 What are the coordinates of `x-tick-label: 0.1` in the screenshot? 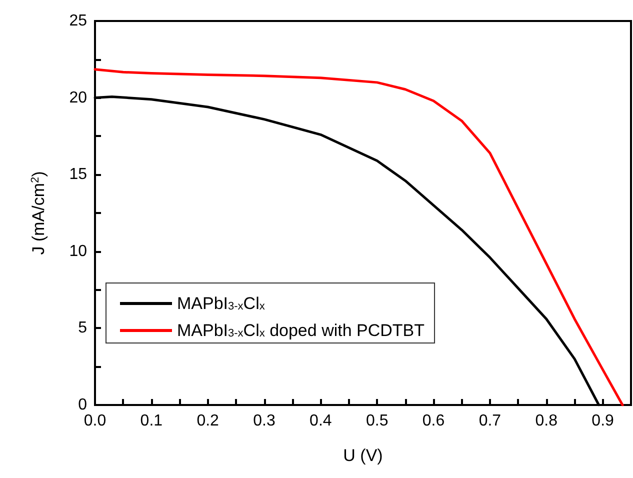 It's located at (151, 421).